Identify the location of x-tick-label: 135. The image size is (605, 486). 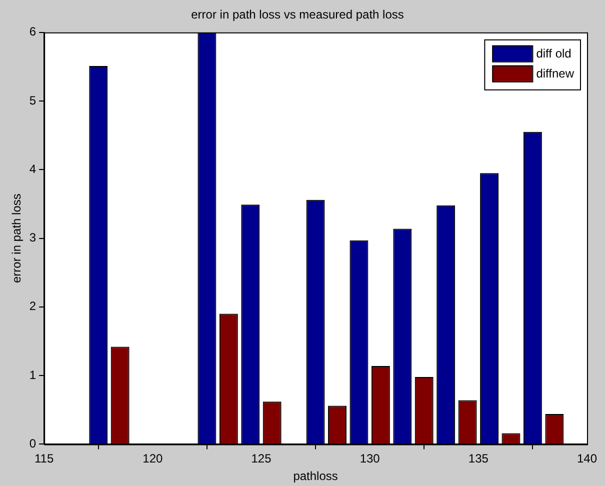
(478, 459).